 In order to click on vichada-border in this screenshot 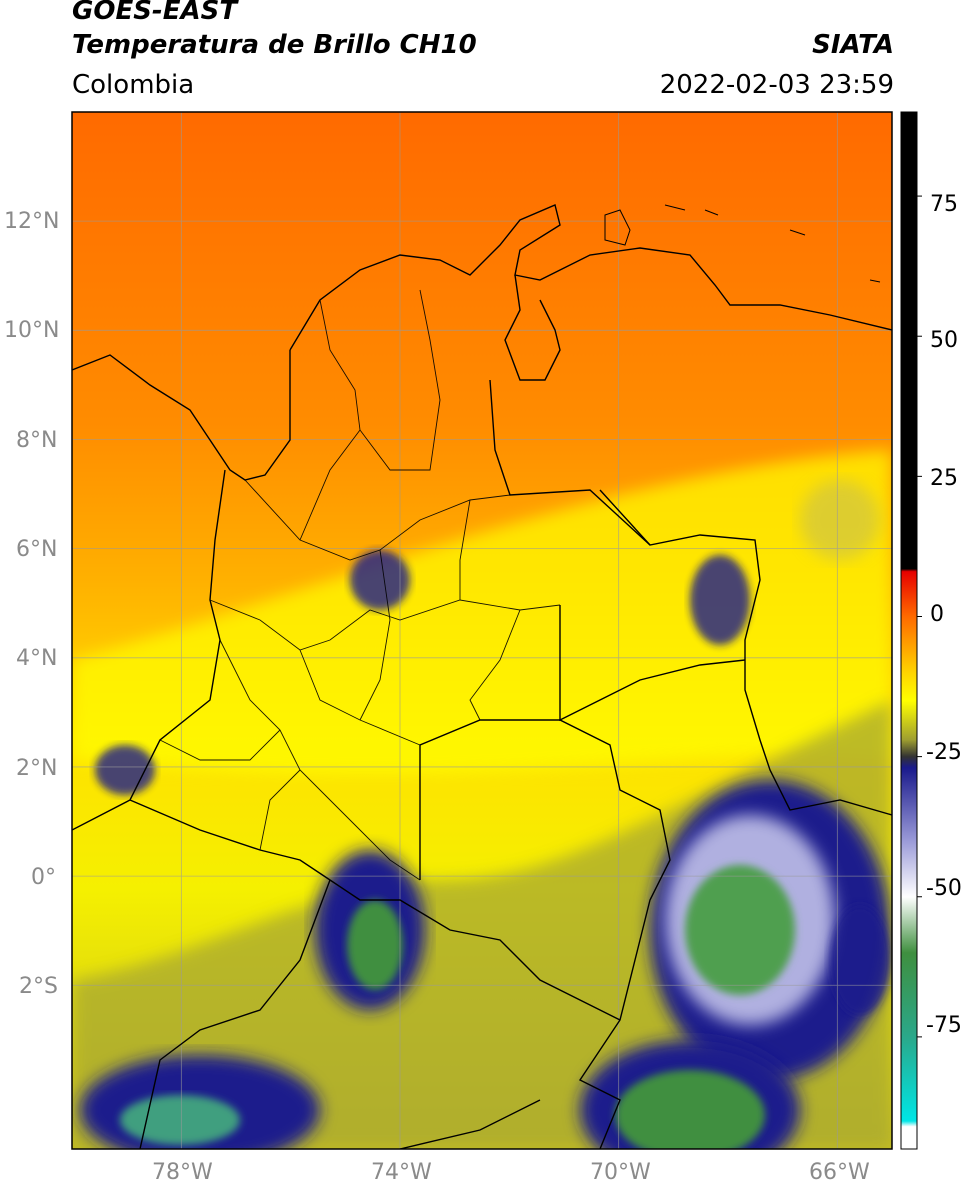, I will do `click(652, 605)`.